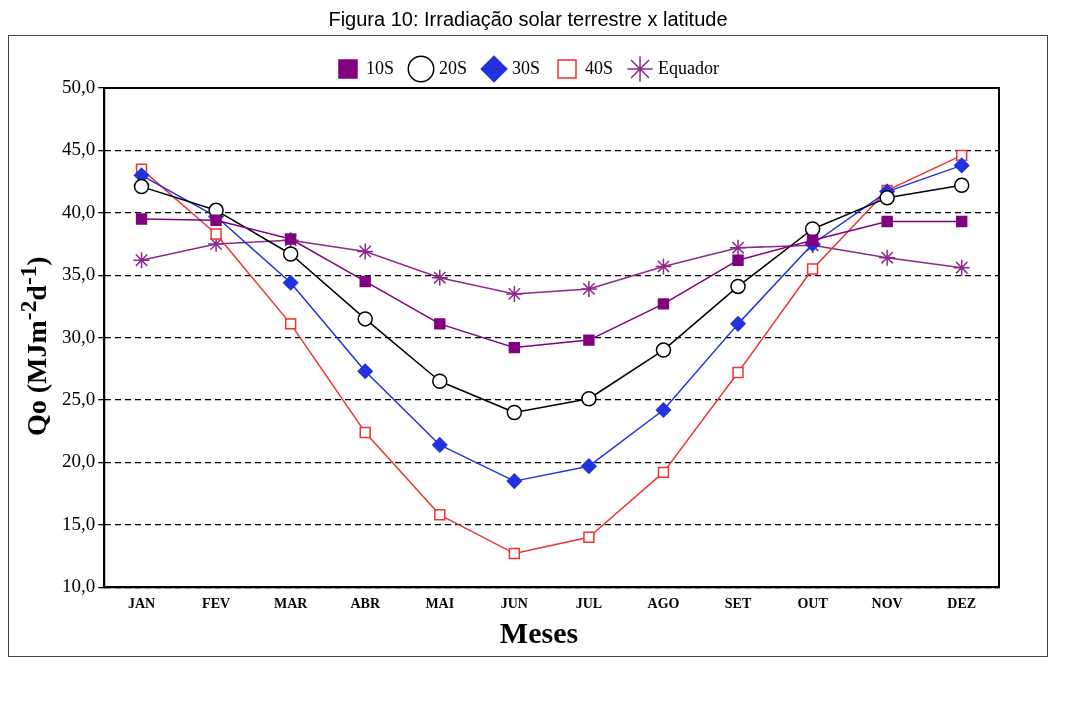 This screenshot has width=1078, height=722. Describe the element at coordinates (79, 336) in the screenshot. I see `y-tick-label: 30,0` at that location.